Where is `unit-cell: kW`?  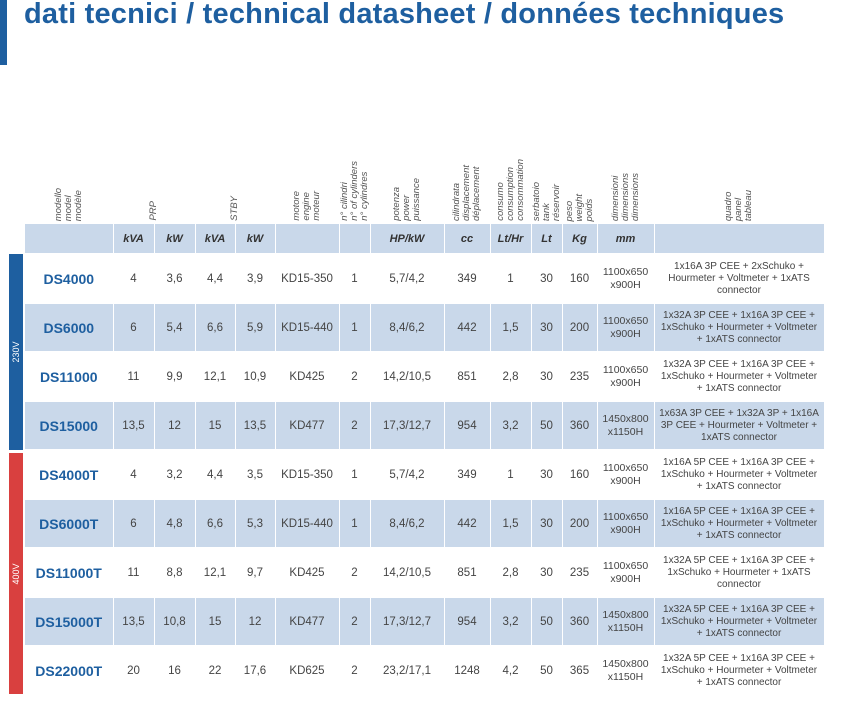
unit-cell: kW is located at coordinates (175, 239).